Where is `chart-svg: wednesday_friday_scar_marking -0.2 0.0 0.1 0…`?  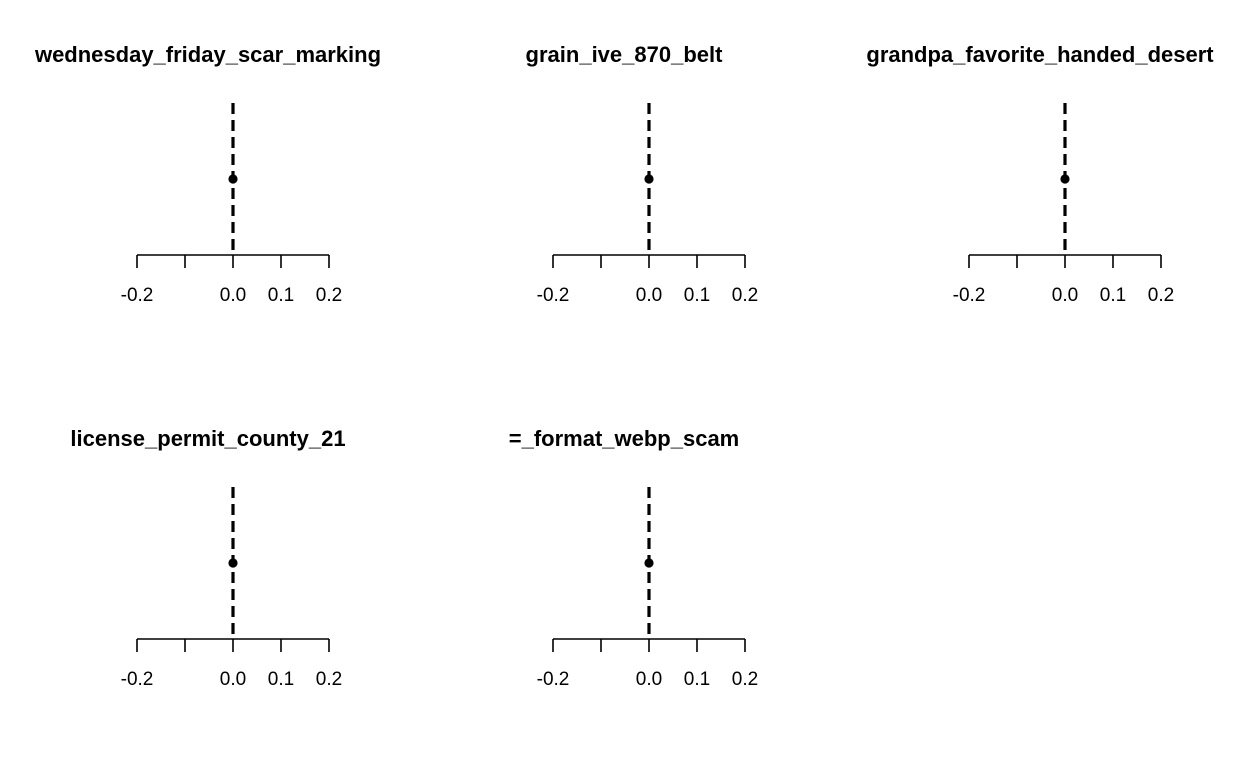 chart-svg: wednesday_friday_scar_marking -0.2 0.0 0.1 0… is located at coordinates (207, 174).